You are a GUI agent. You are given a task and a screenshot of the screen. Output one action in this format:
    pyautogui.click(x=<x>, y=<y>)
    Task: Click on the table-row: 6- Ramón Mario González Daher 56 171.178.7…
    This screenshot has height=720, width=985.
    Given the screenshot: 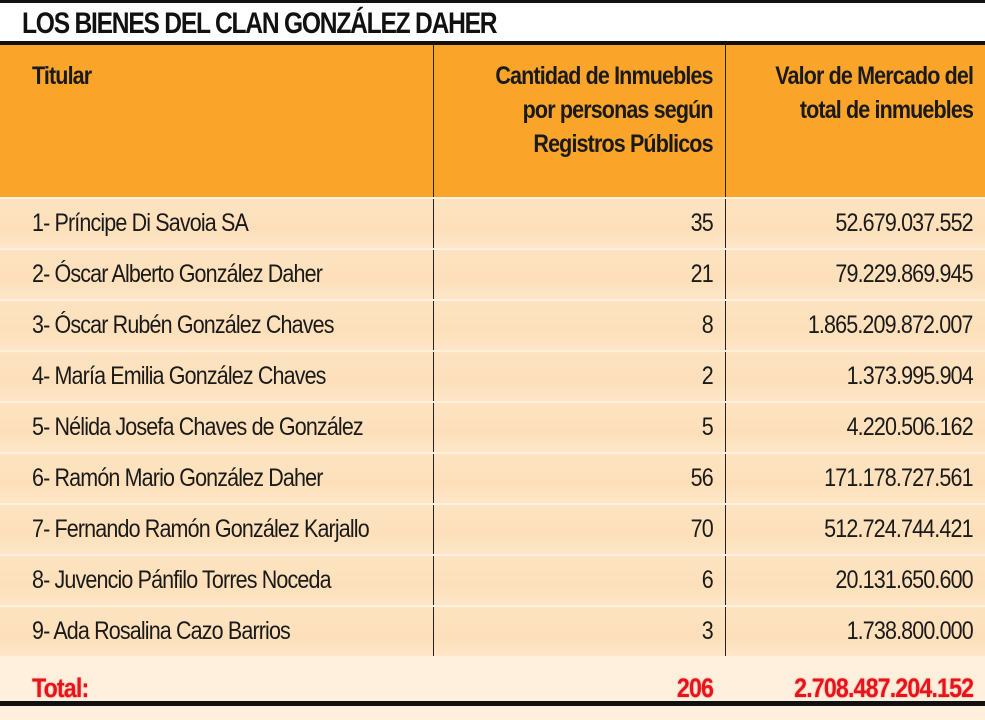 What is the action you would take?
    pyautogui.click(x=492, y=478)
    